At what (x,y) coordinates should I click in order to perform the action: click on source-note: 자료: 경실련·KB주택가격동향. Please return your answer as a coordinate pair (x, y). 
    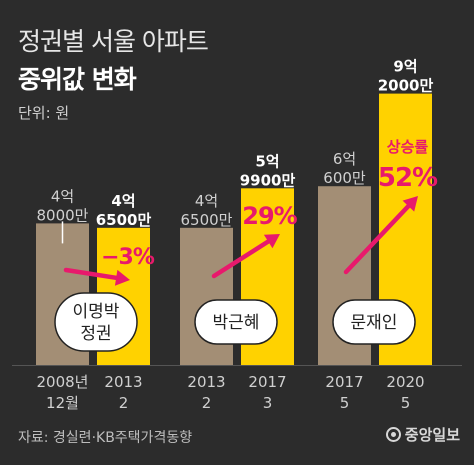
    Looking at the image, I should click on (105, 438).